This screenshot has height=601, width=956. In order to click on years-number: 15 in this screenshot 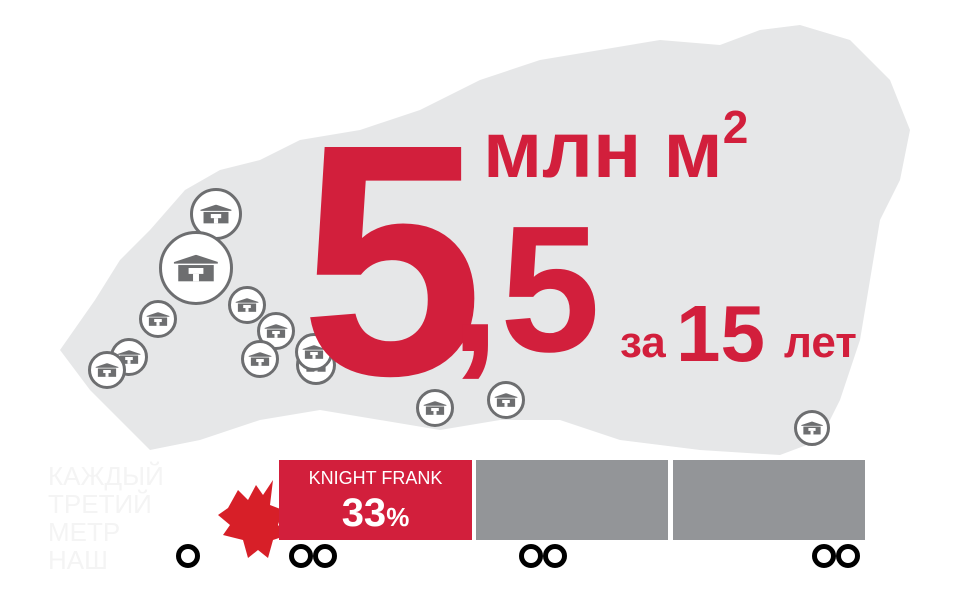, I will do `click(720, 333)`.